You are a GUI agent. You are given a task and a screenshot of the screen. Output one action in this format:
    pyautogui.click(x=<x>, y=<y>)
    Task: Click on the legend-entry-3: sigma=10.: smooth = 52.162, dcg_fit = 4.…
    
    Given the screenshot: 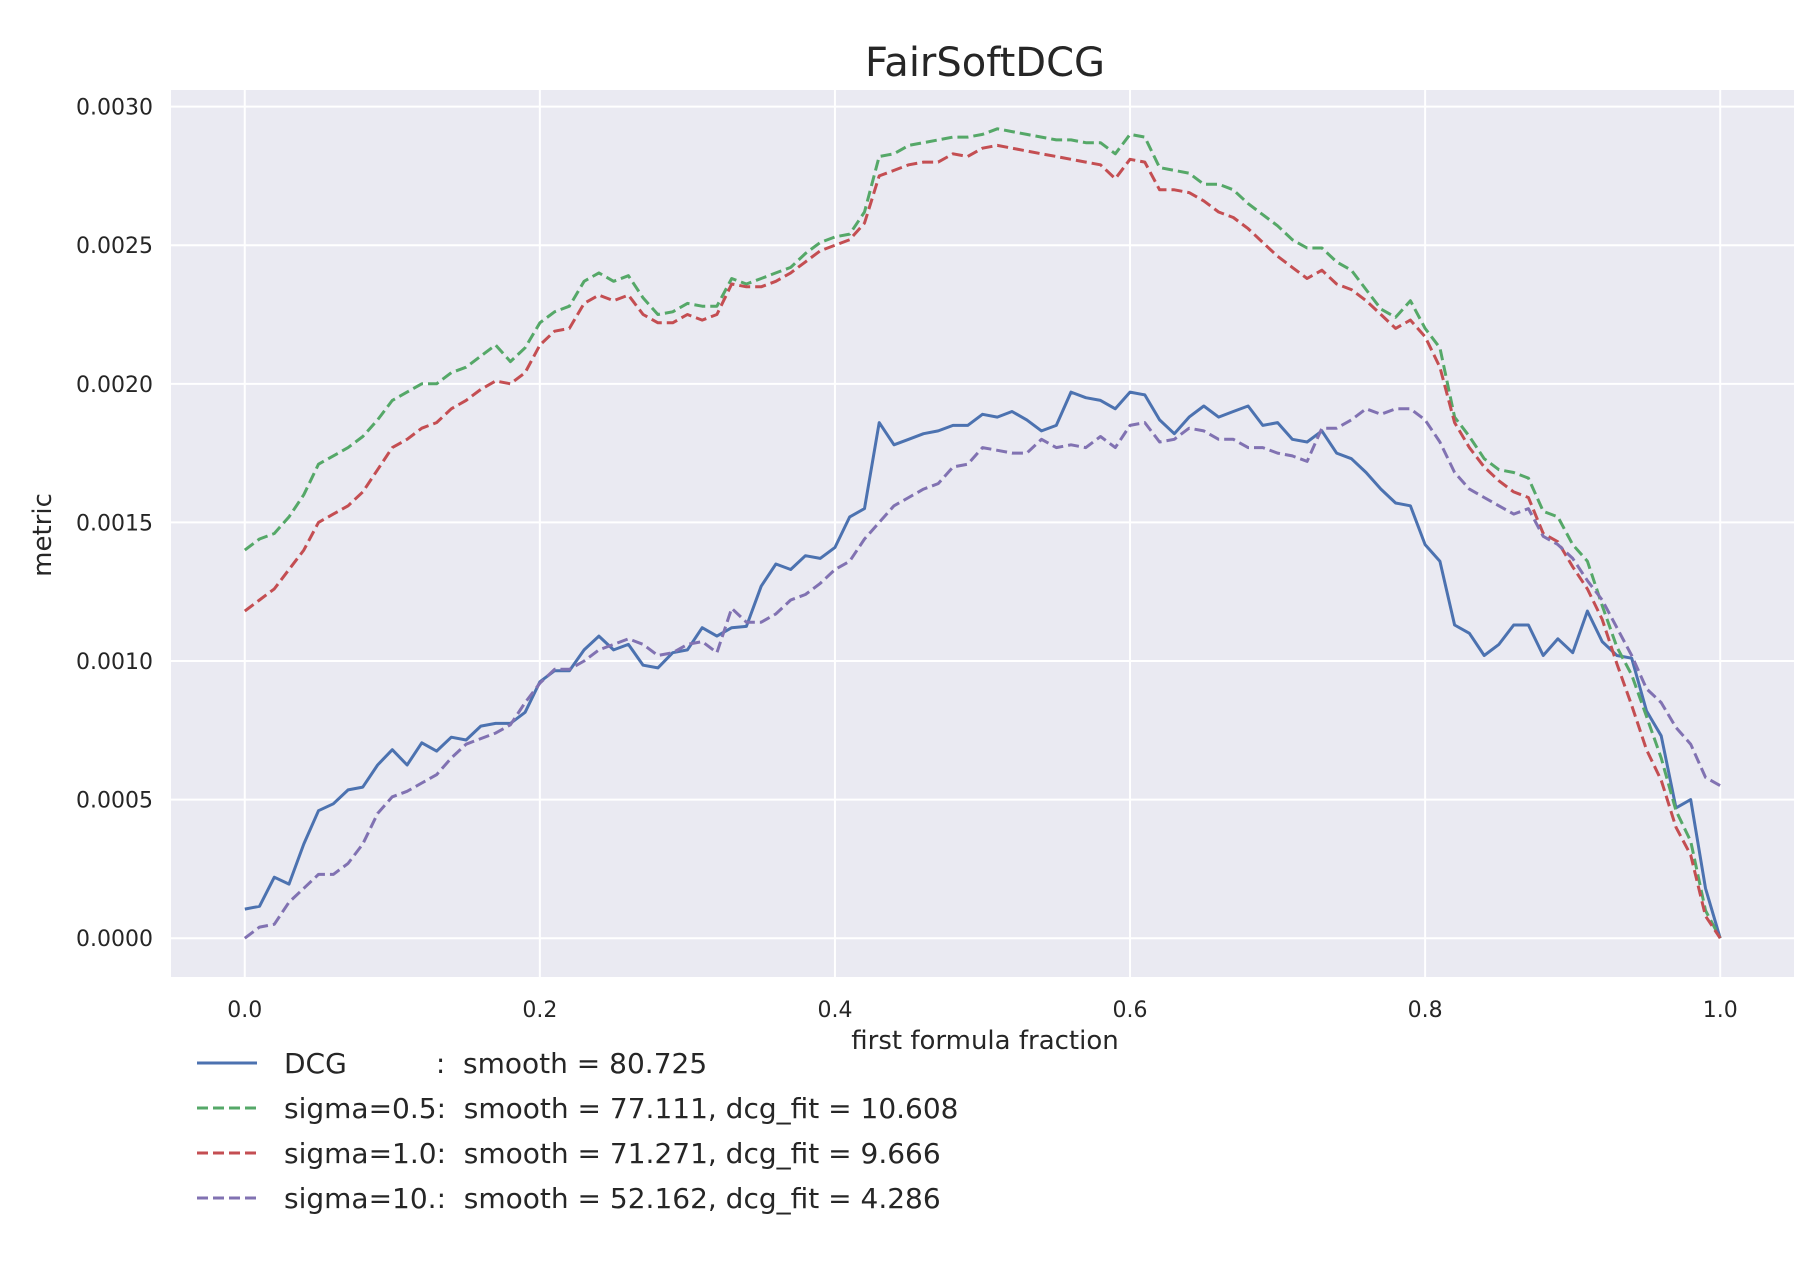 What is the action you would take?
    pyautogui.click(x=612, y=1198)
    